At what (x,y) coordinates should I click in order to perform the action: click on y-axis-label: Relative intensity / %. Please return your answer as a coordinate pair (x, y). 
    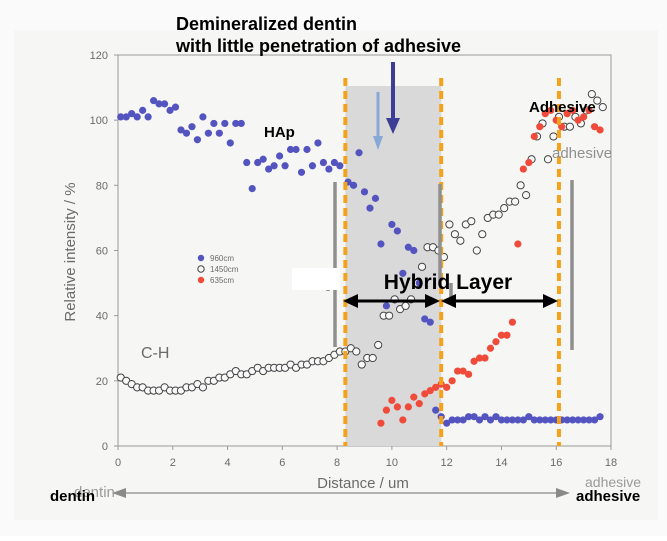
    Looking at the image, I should click on (70, 251).